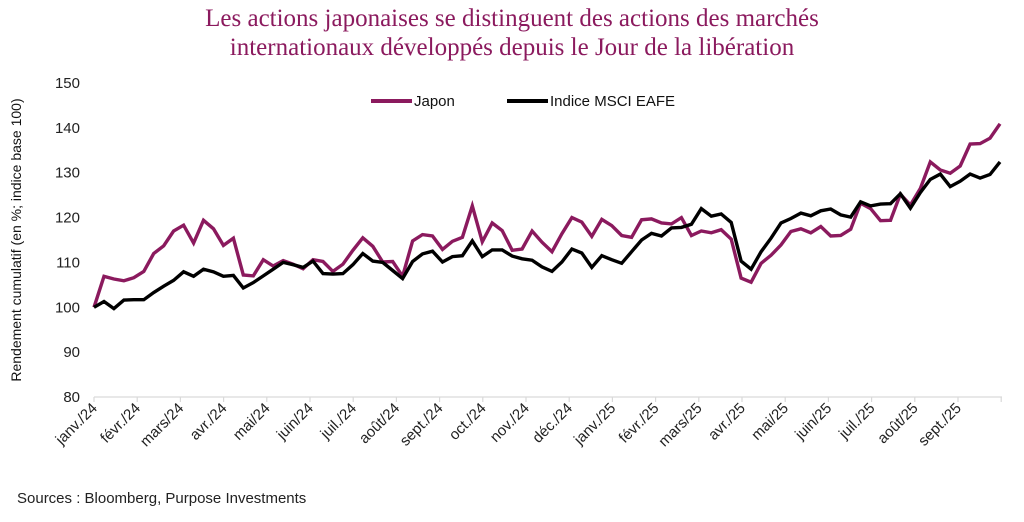  What do you see at coordinates (612, 101) in the screenshot?
I see `legend-label-msci-eafe: Indice MSCI EAFE` at bounding box center [612, 101].